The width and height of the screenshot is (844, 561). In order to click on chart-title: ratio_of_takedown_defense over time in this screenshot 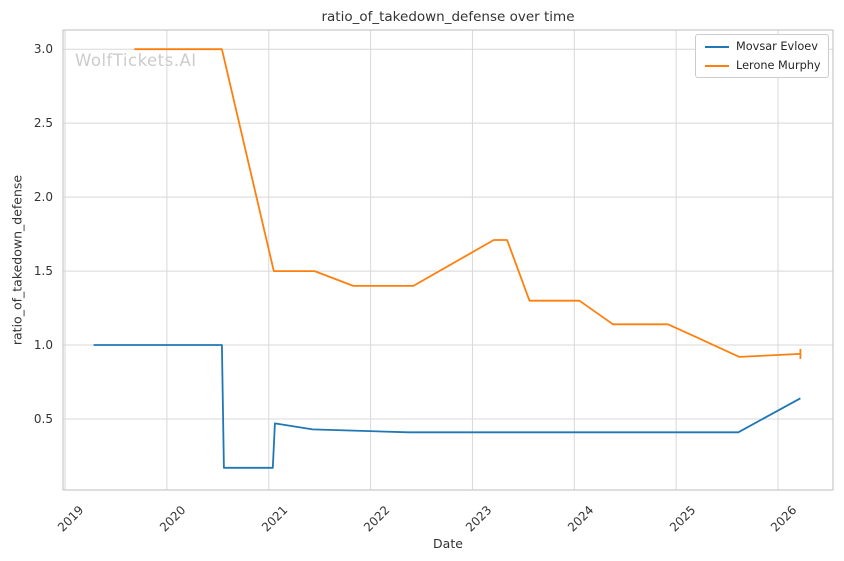, I will do `click(448, 17)`.